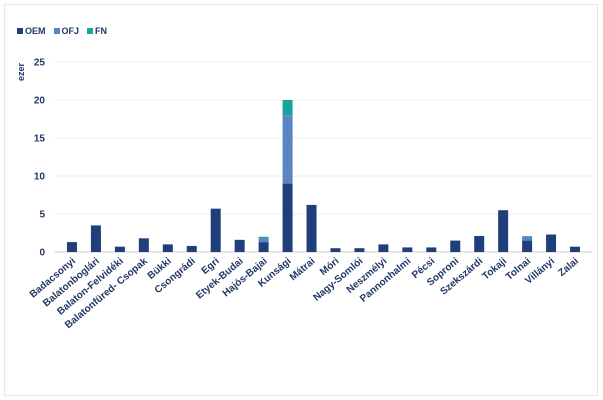  I want to click on legend-label-ofj: OFJ, so click(70, 31).